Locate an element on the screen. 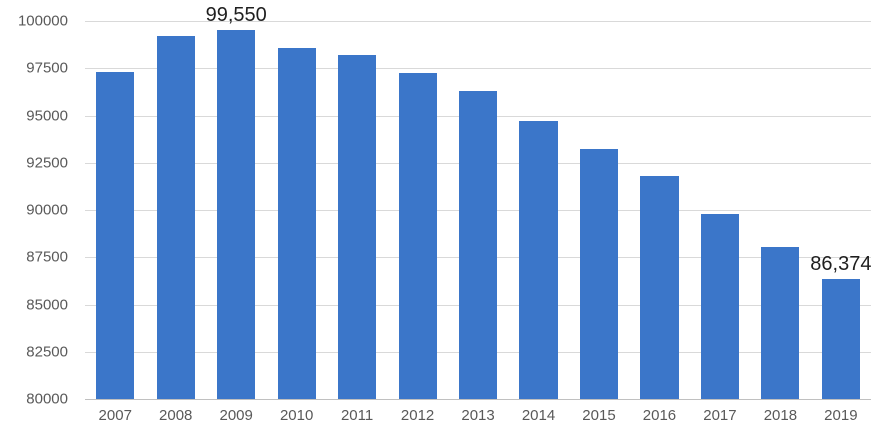  x-axis-tick-label: 2017 is located at coordinates (720, 415).